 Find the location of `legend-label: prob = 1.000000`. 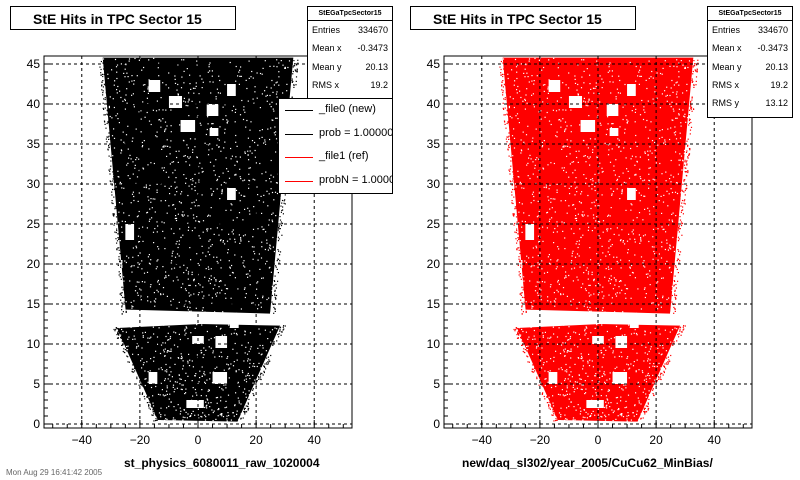

legend-label: prob = 1.000000 is located at coordinates (356, 133).